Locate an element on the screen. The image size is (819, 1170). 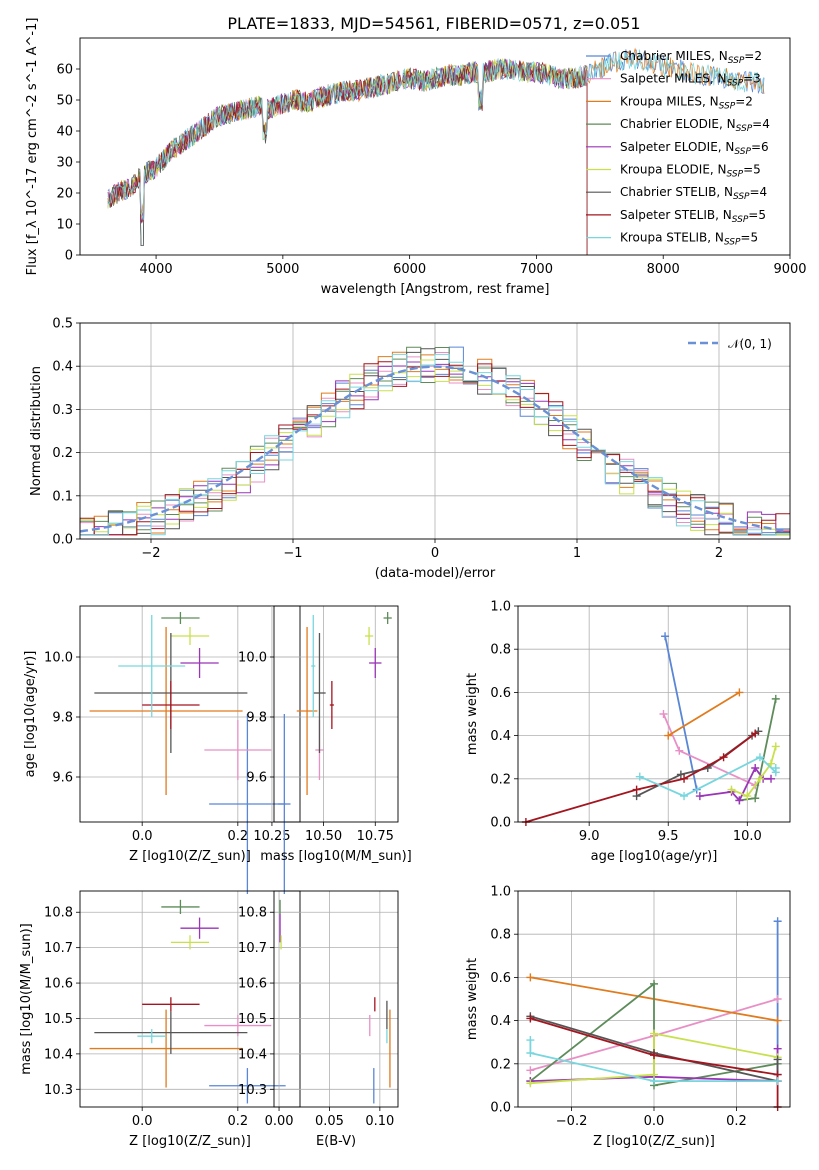
histogram-chabrier-stelib is located at coordinates (434, 443).